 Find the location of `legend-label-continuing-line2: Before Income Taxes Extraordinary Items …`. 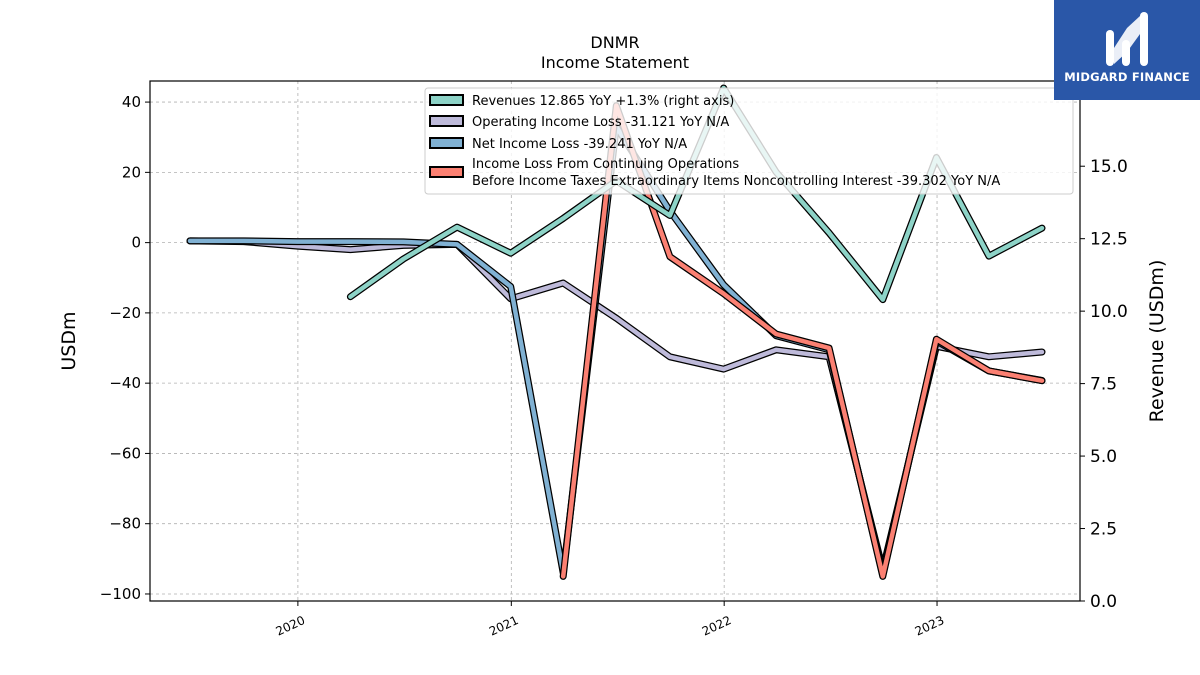

legend-label-continuing-line2: Before Income Taxes Extraordinary Items … is located at coordinates (736, 181).